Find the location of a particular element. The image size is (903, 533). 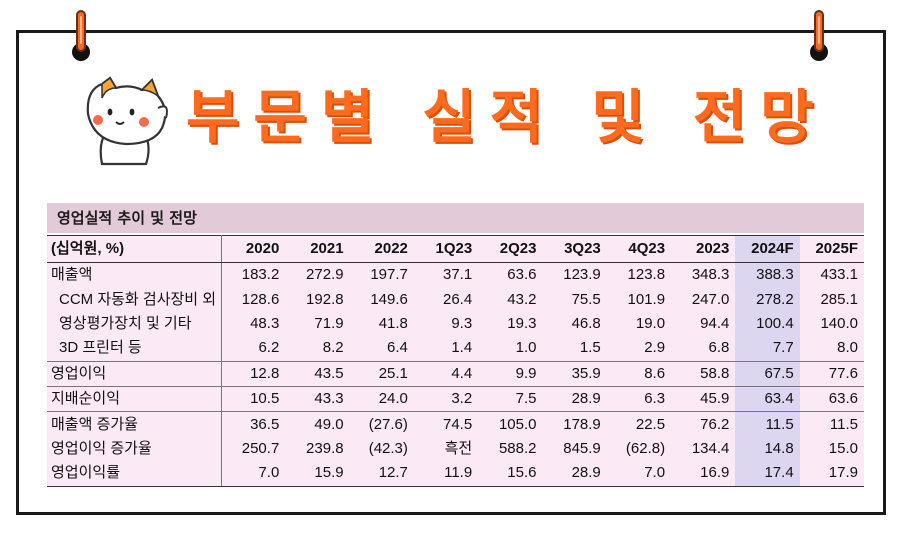

table-cell: 588.2 is located at coordinates (517, 448).